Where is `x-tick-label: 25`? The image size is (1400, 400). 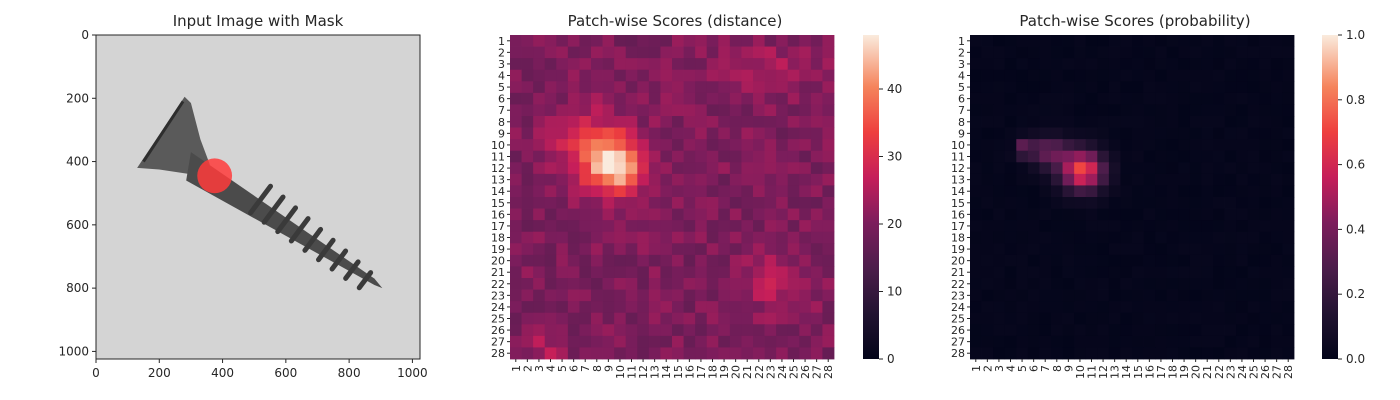
x-tick-label: 25 is located at coordinates (1254, 372).